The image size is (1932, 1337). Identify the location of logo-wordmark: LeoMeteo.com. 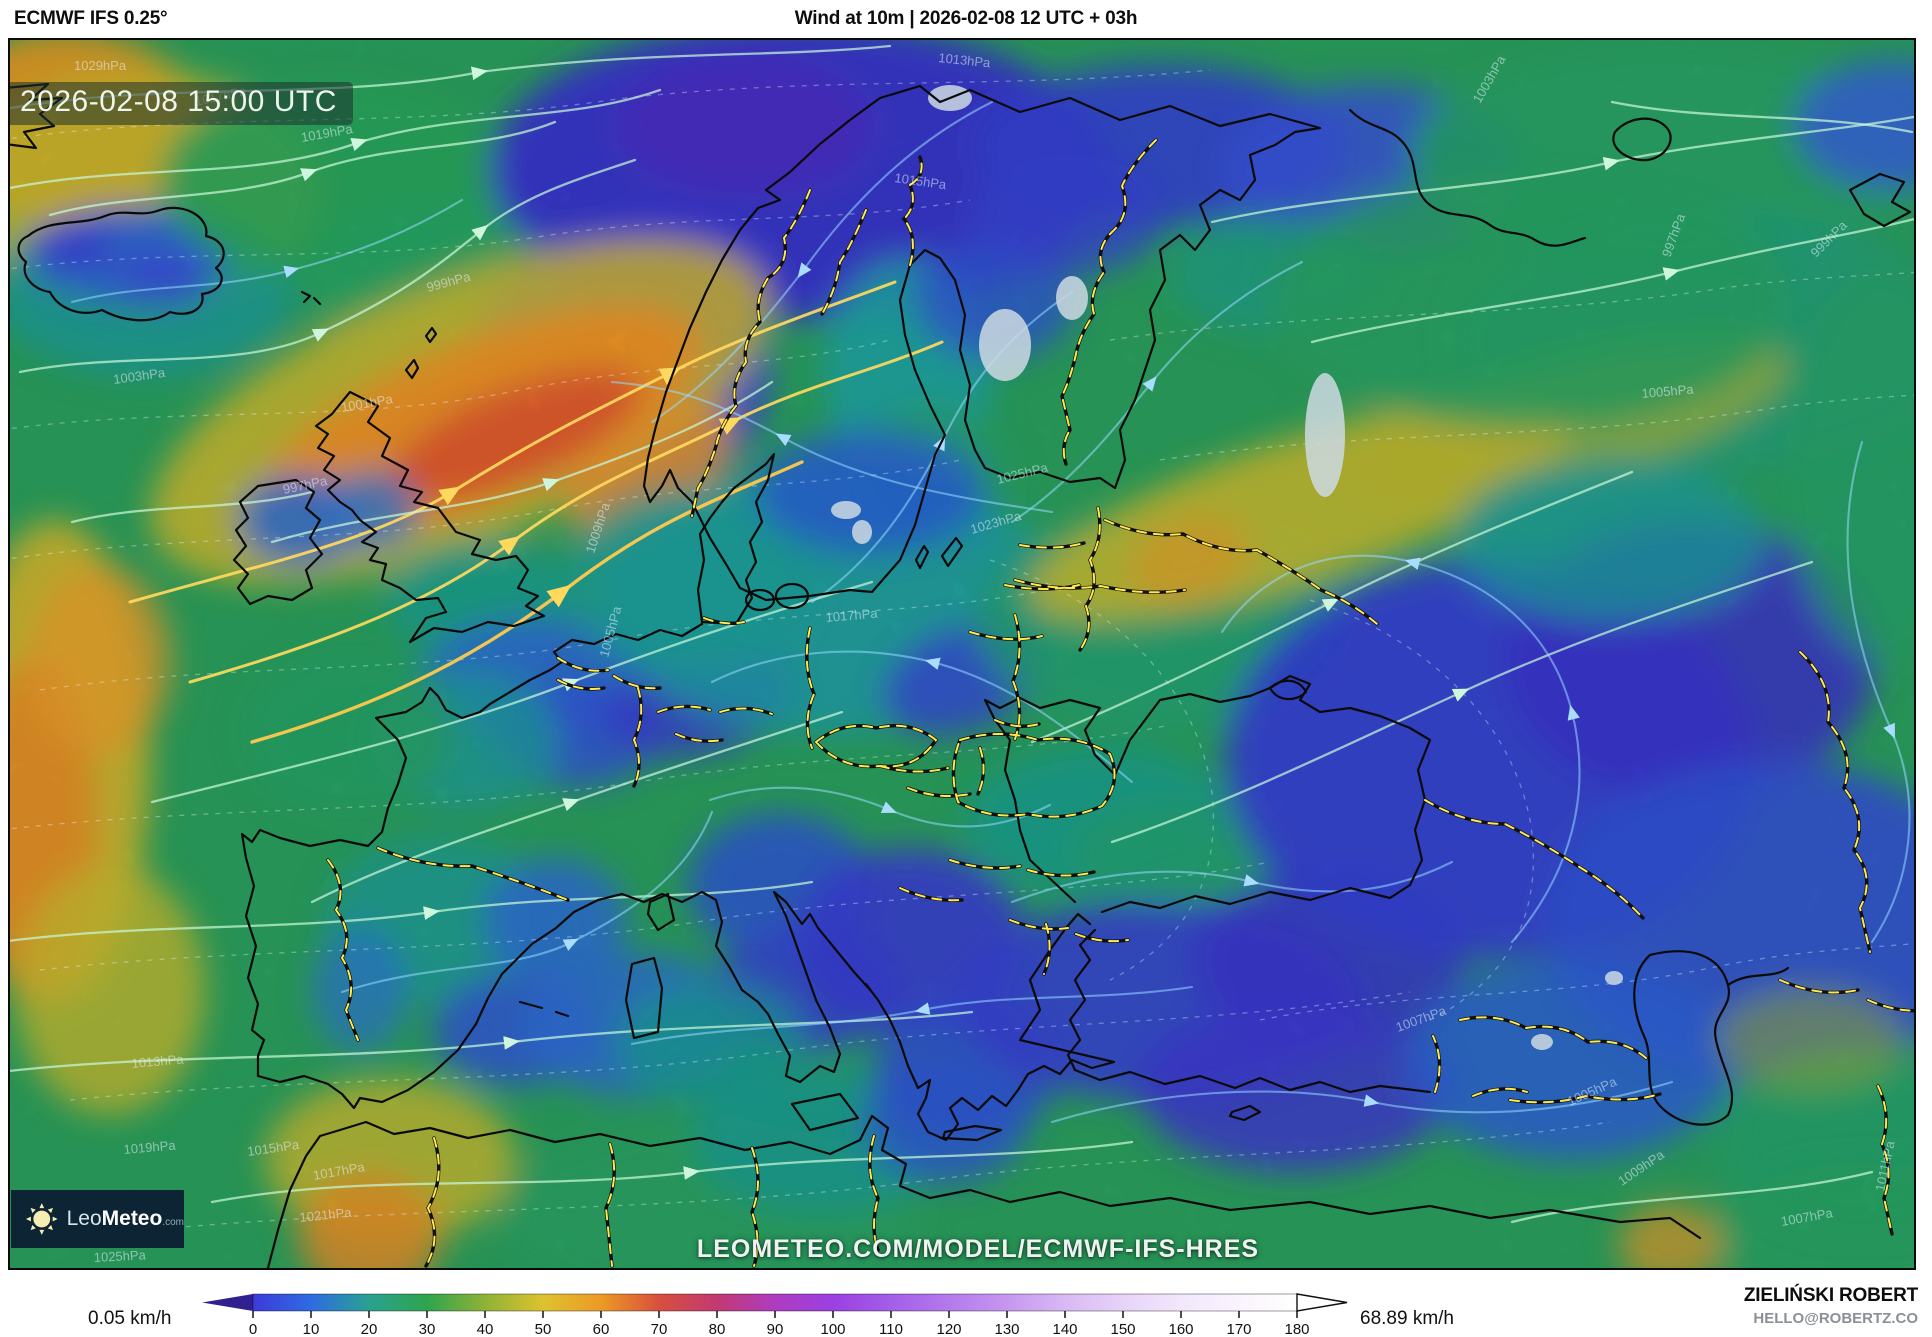
(125, 1218).